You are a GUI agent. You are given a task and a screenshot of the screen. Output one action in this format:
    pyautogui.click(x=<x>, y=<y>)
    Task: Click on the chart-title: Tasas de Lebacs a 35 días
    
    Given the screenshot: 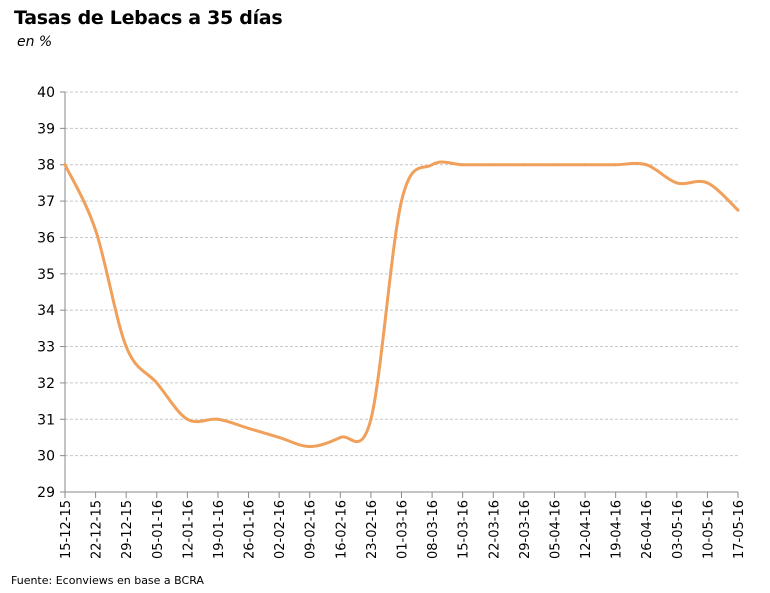 What is the action you would take?
    pyautogui.click(x=148, y=18)
    